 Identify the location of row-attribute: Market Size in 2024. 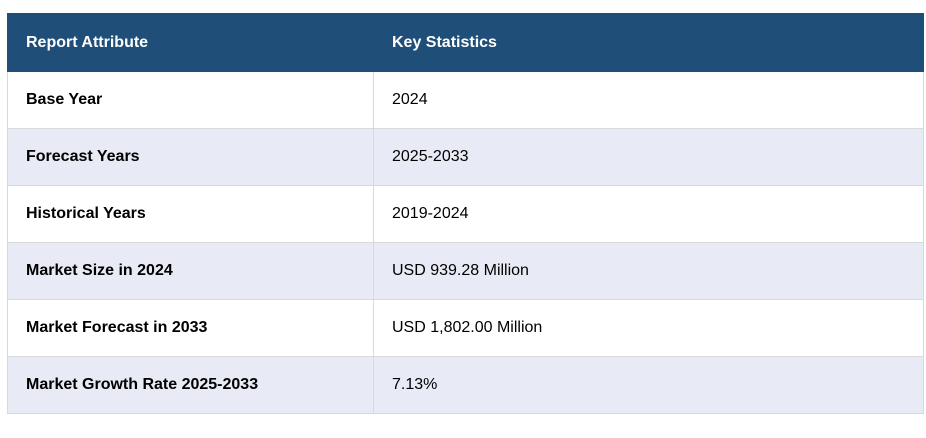
(190, 271).